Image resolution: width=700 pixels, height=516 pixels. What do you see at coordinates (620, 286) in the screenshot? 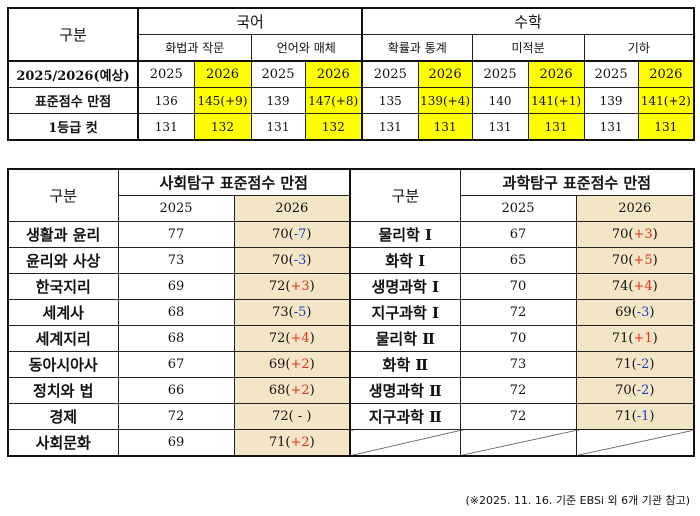
I see `science-value-2026-number: 74` at bounding box center [620, 286].